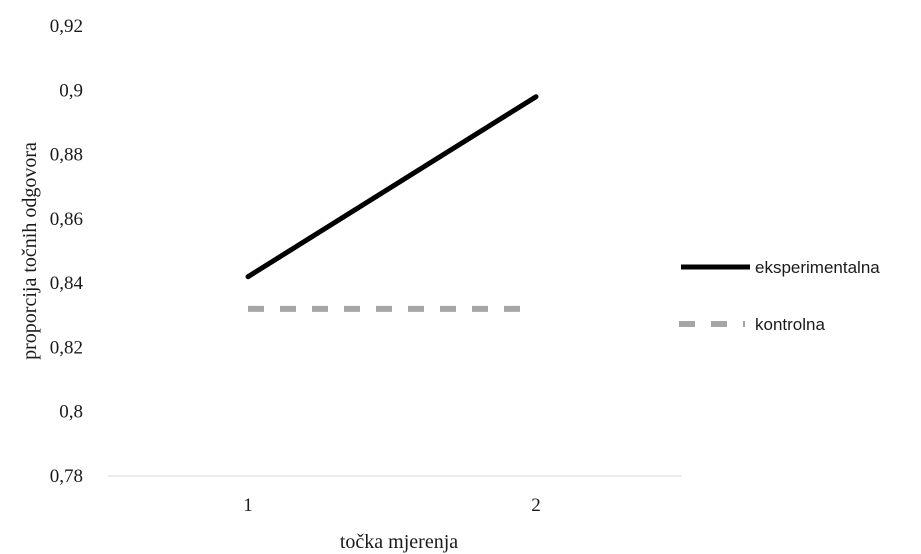 This screenshot has height=554, width=921. I want to click on y-tick-label: 0,86, so click(66, 219).